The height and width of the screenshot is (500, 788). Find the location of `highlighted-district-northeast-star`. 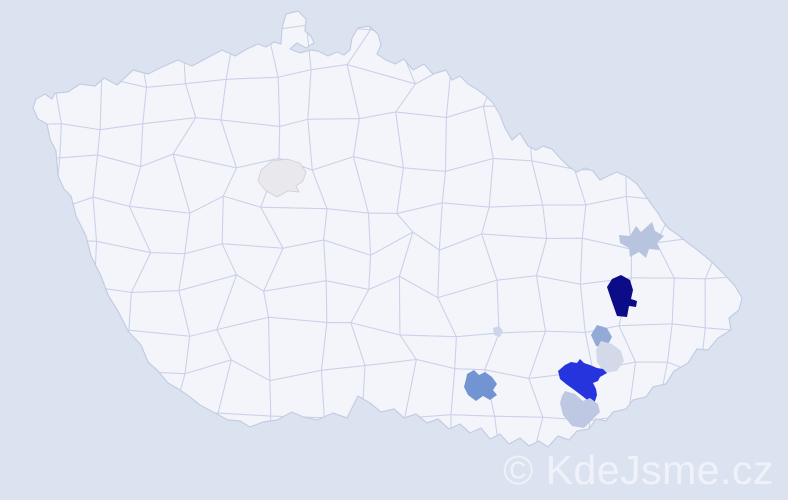

highlighted-district-northeast-star is located at coordinates (641, 240).